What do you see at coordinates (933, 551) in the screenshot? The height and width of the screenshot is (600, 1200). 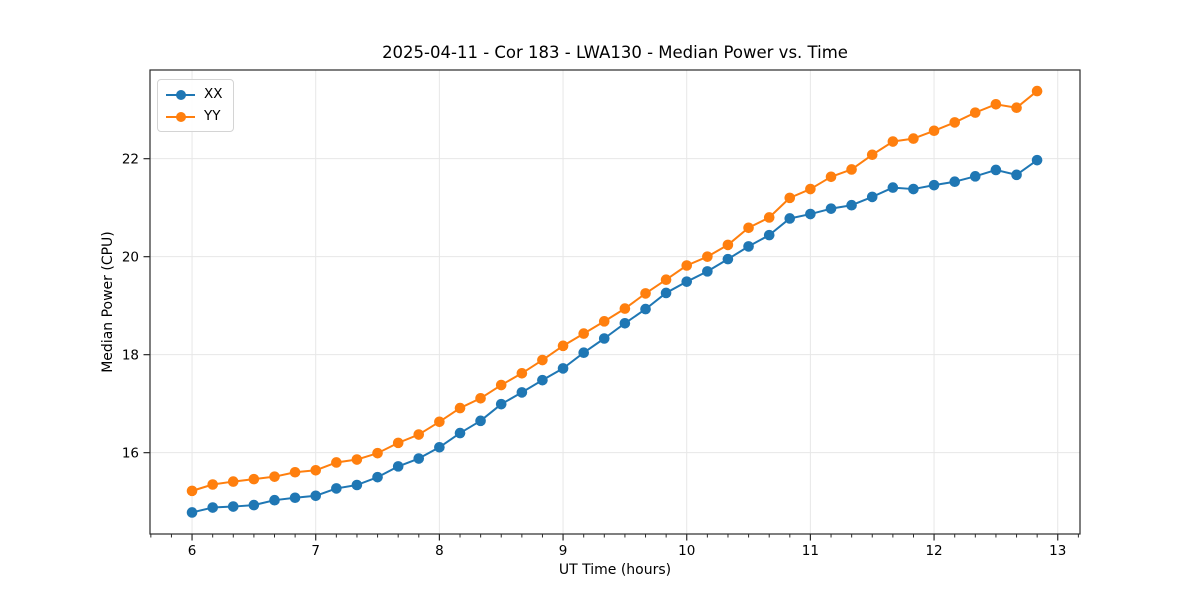 I see `x-tick-label: 12` at bounding box center [933, 551].